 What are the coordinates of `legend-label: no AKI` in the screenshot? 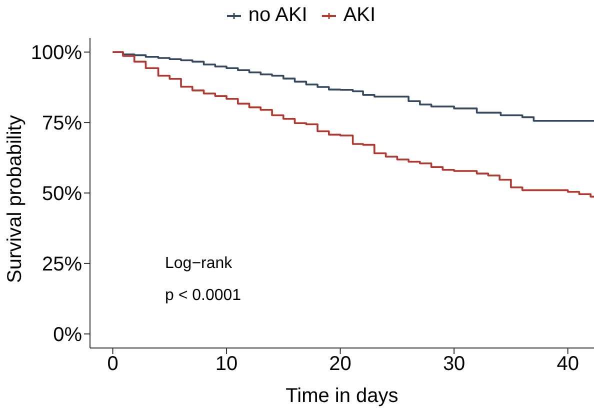 It's located at (278, 15).